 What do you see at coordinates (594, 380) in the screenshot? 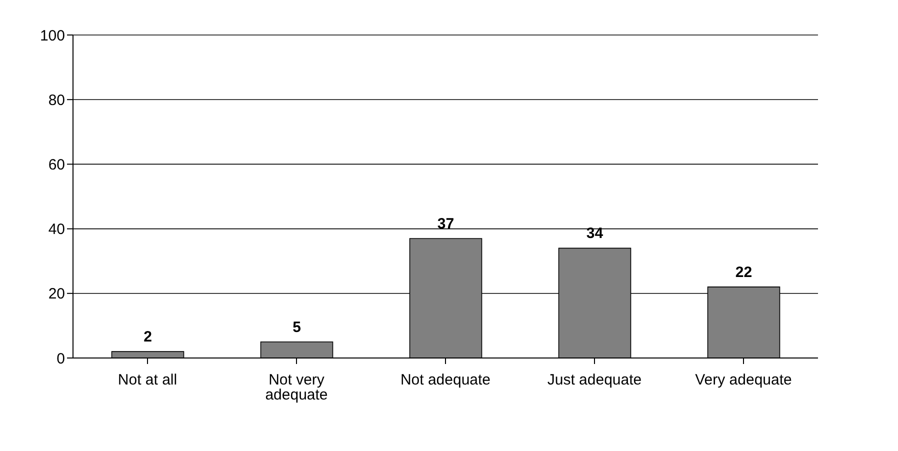
I see `x-tick-label: Just adequate` at bounding box center [594, 380].